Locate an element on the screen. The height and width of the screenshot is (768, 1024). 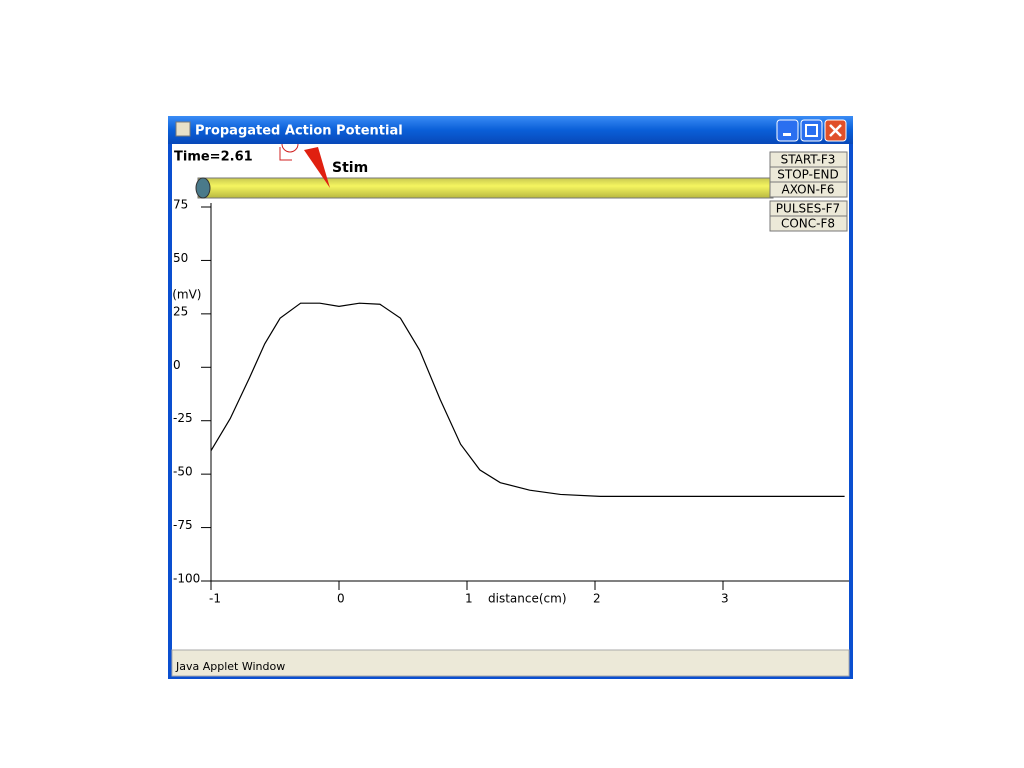
y-axis-label: V(mV) is located at coordinates (182, 295).